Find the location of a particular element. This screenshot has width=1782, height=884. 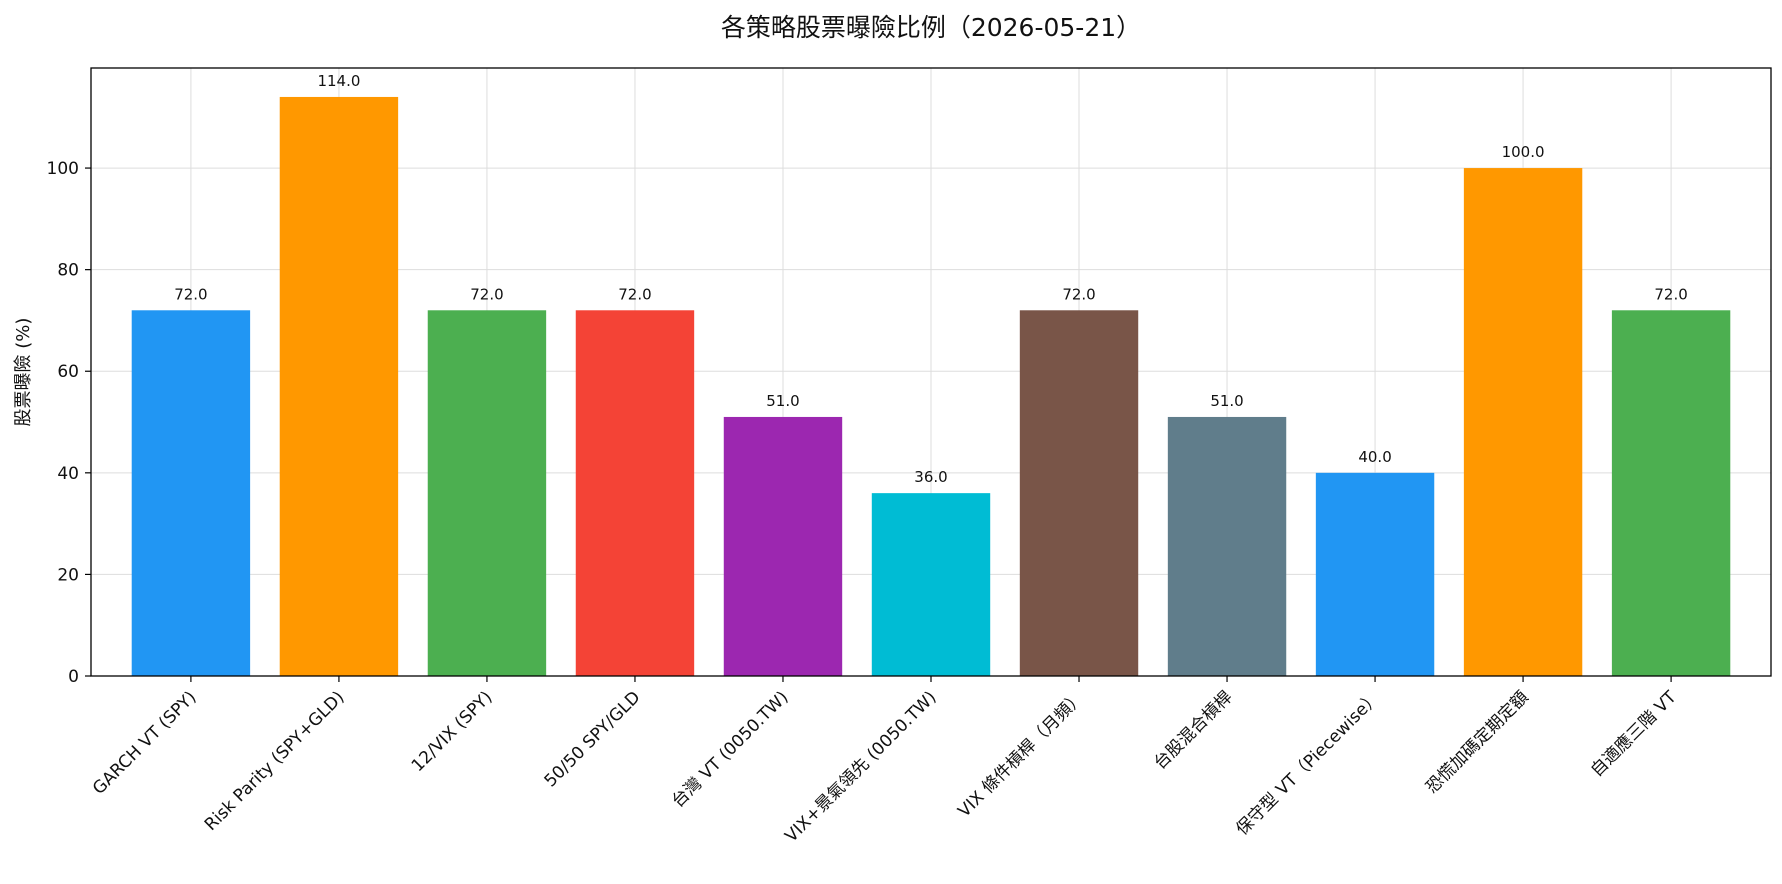

data-label: 40.0 is located at coordinates (1374, 457).